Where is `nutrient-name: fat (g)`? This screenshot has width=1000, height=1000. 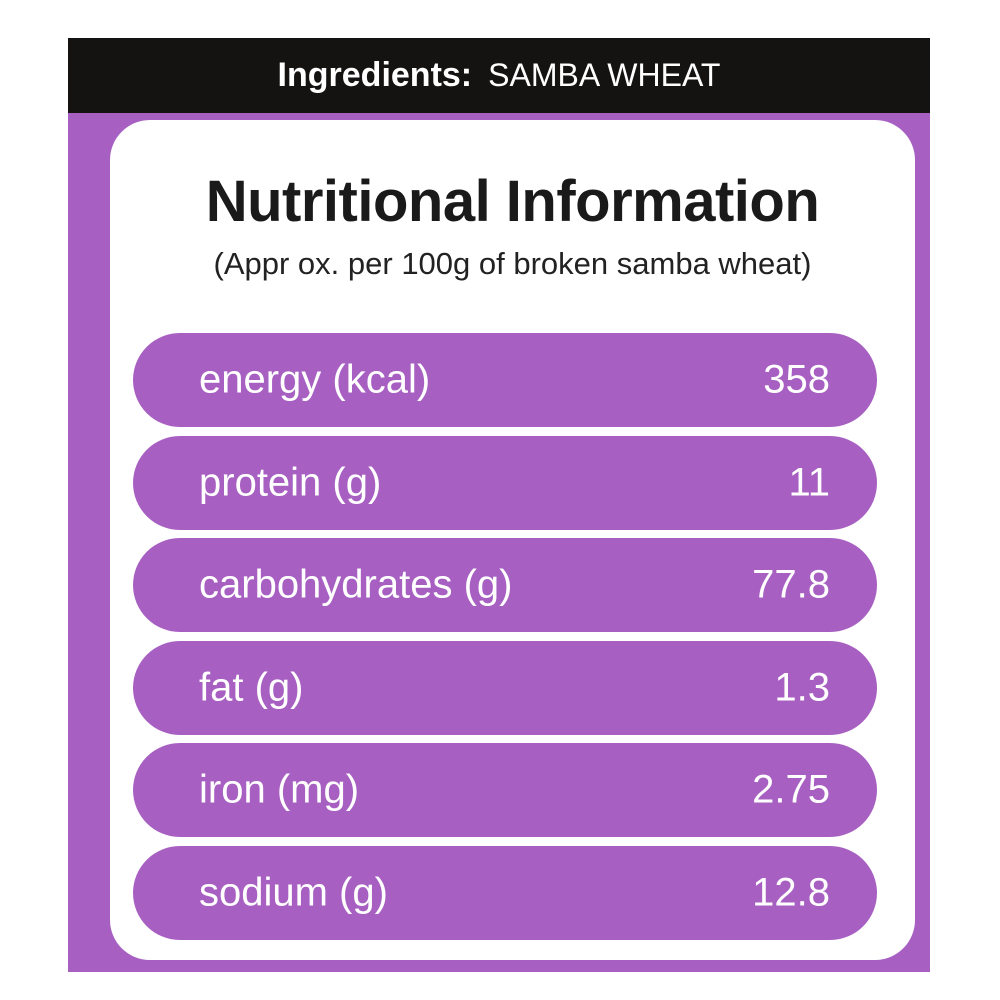
nutrient-name: fat (g) is located at coordinates (251, 687).